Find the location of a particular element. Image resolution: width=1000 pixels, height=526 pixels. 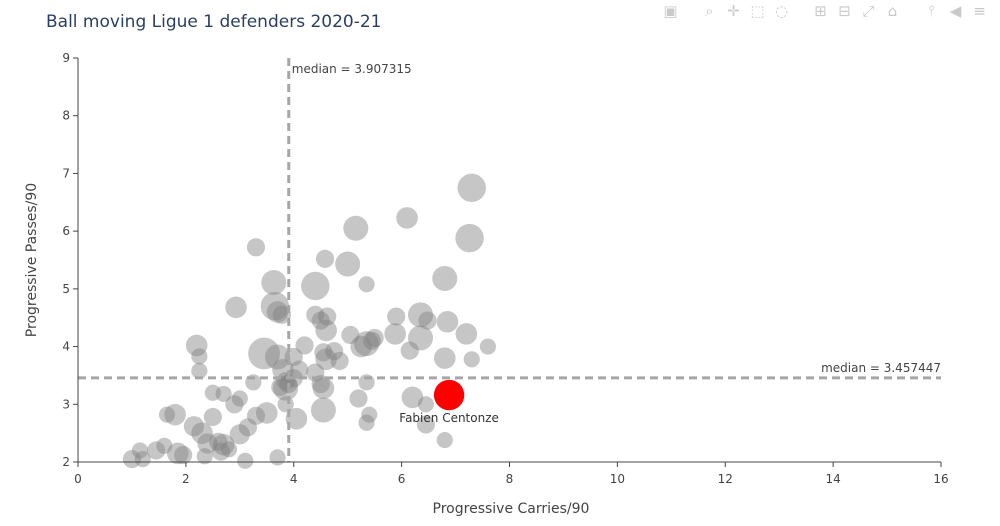

spike-lines-icon: ⫯ is located at coordinates (931, 11).